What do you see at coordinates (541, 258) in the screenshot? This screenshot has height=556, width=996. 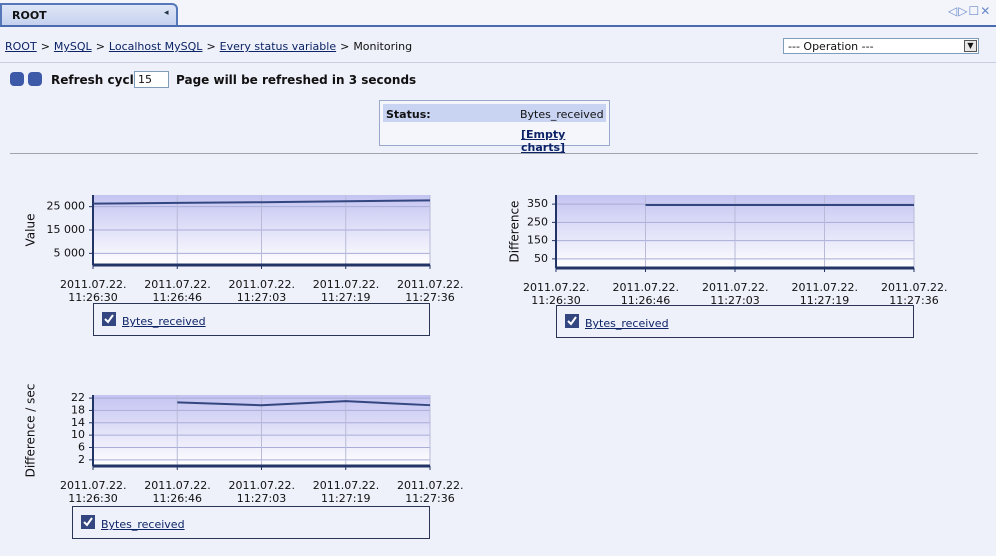 I see `y-tick-label: 50` at bounding box center [541, 258].